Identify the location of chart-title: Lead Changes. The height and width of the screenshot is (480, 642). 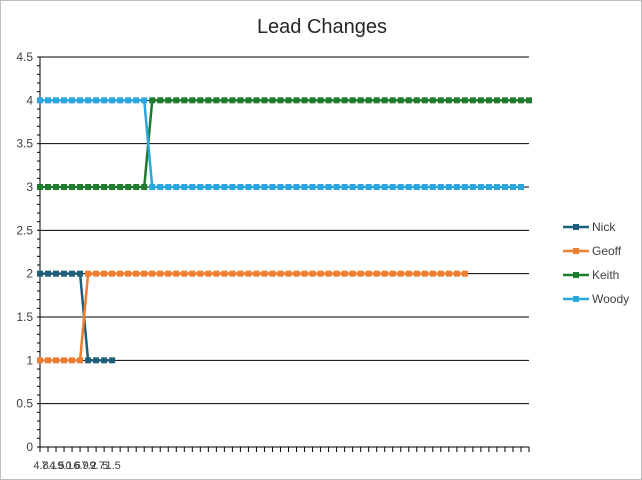
(322, 27).